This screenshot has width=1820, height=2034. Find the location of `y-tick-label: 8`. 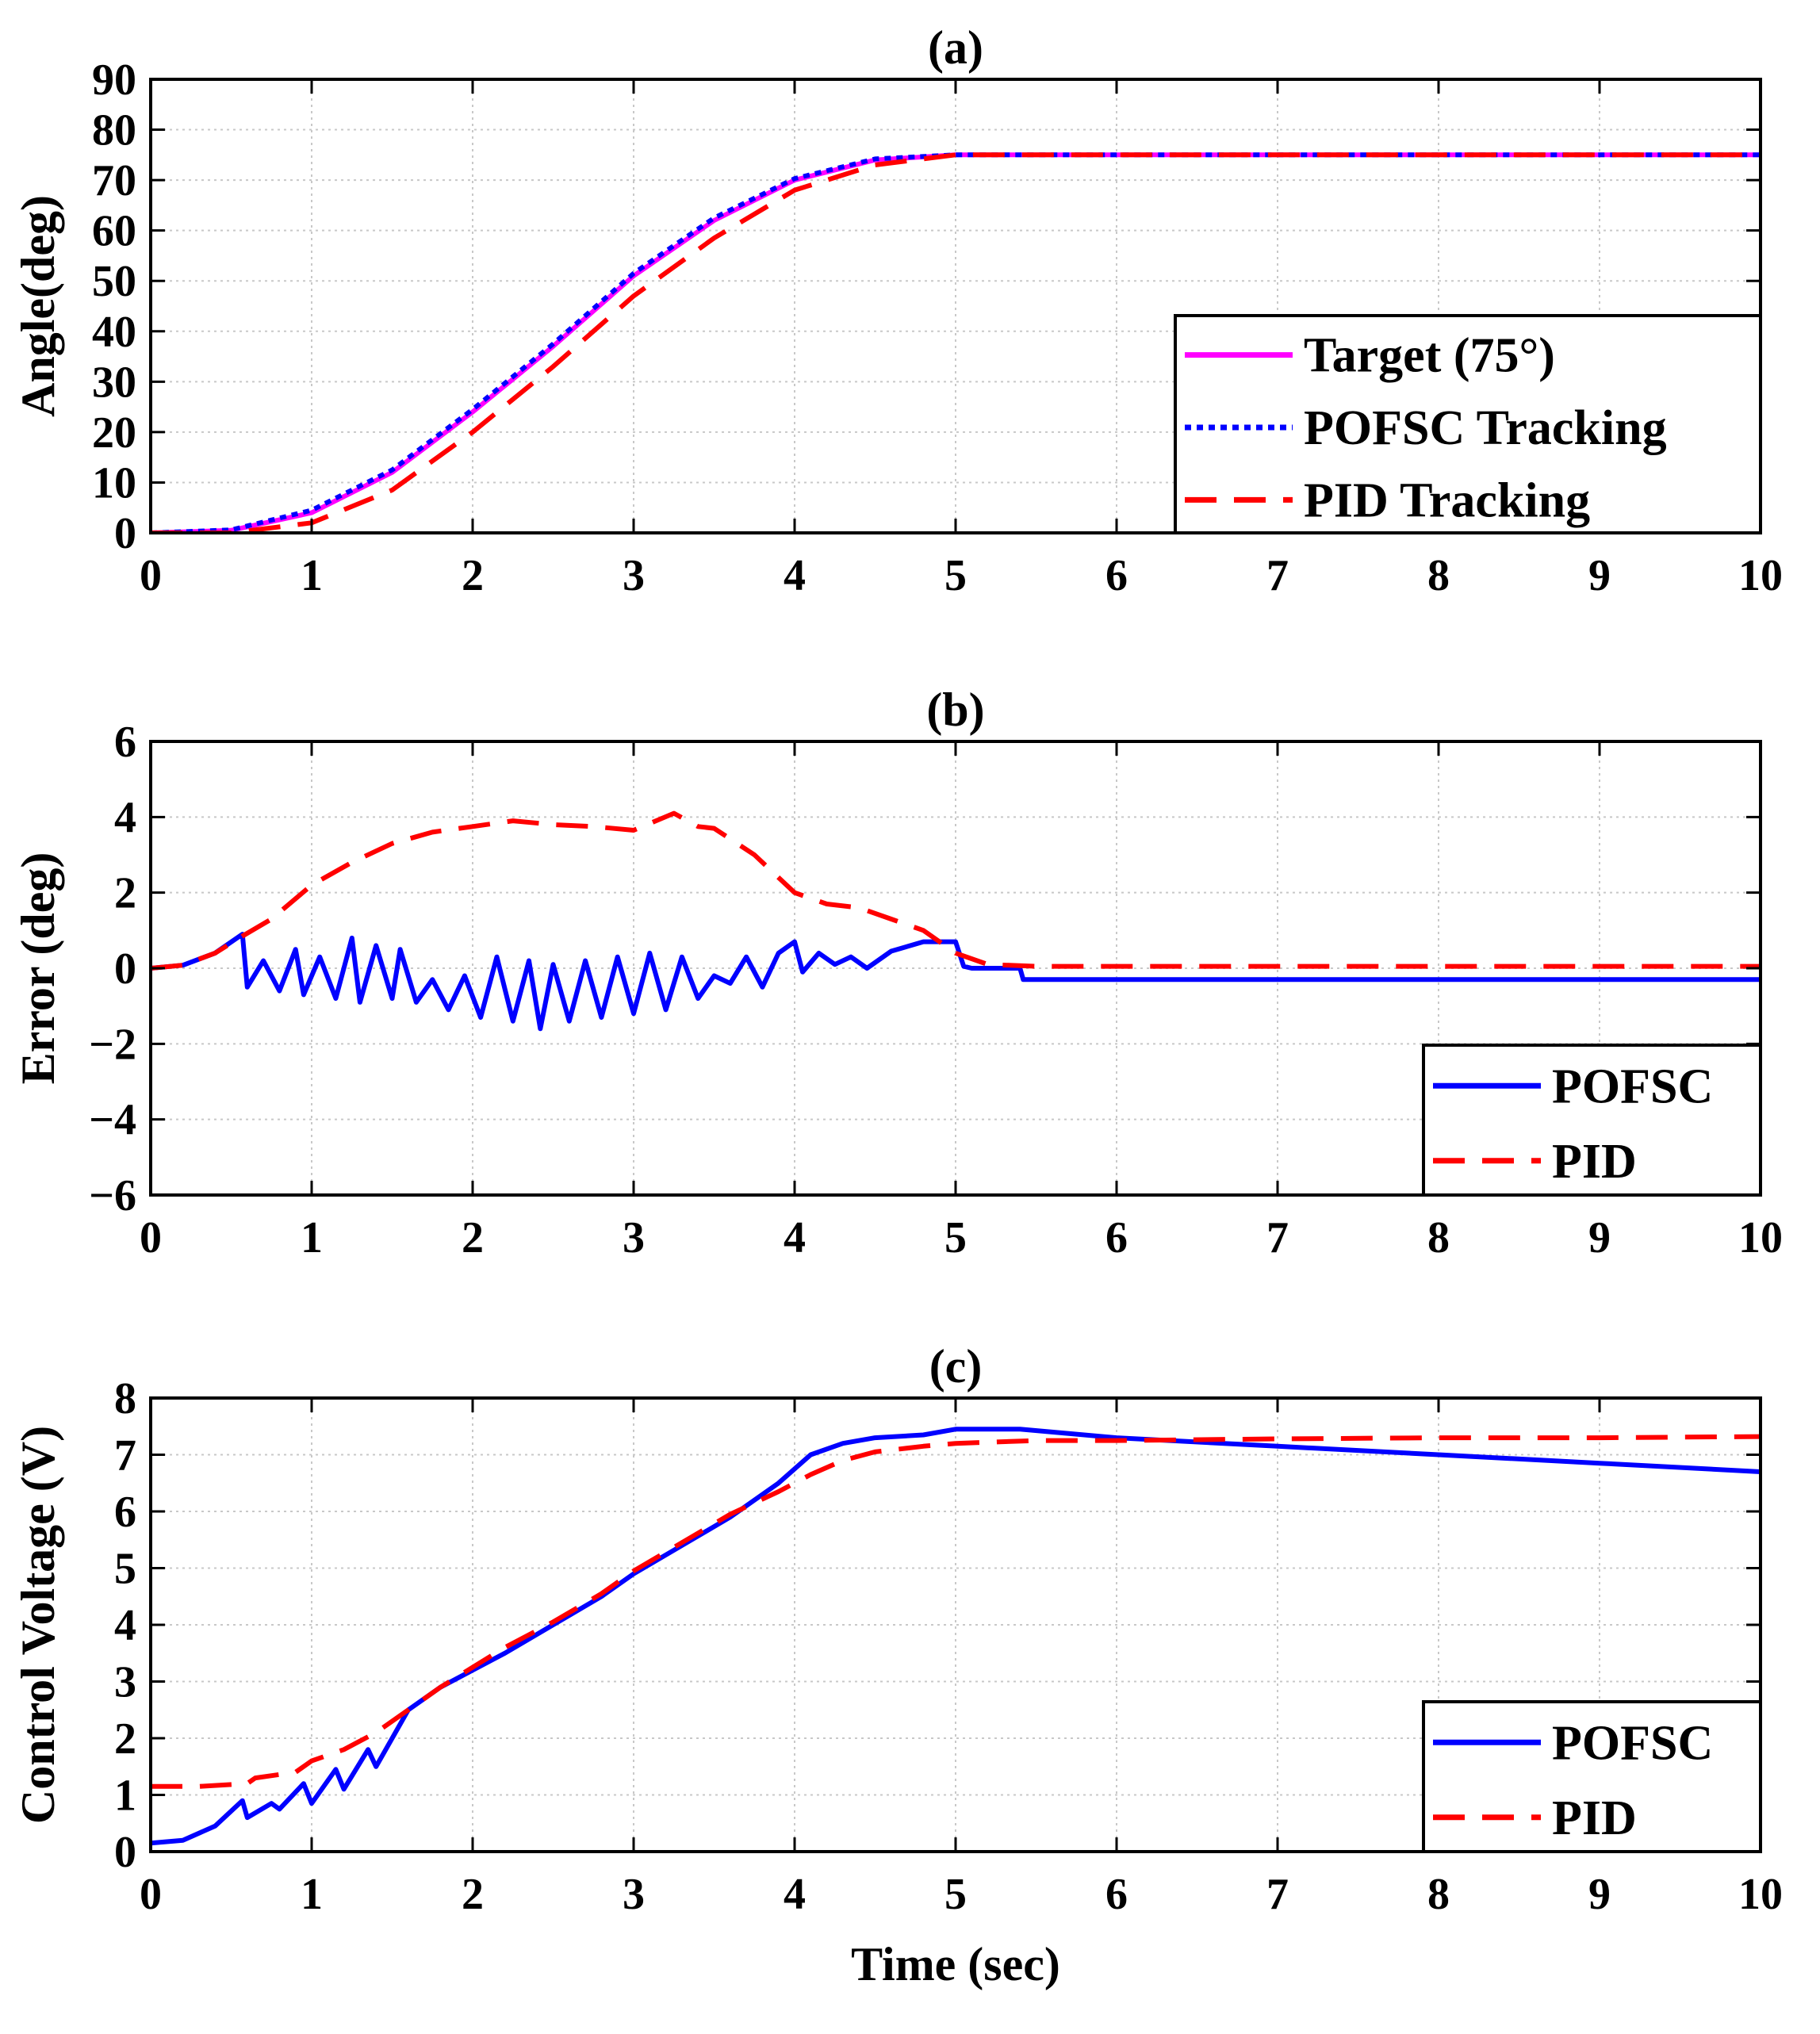

y-tick-label: 8 is located at coordinates (125, 1398).